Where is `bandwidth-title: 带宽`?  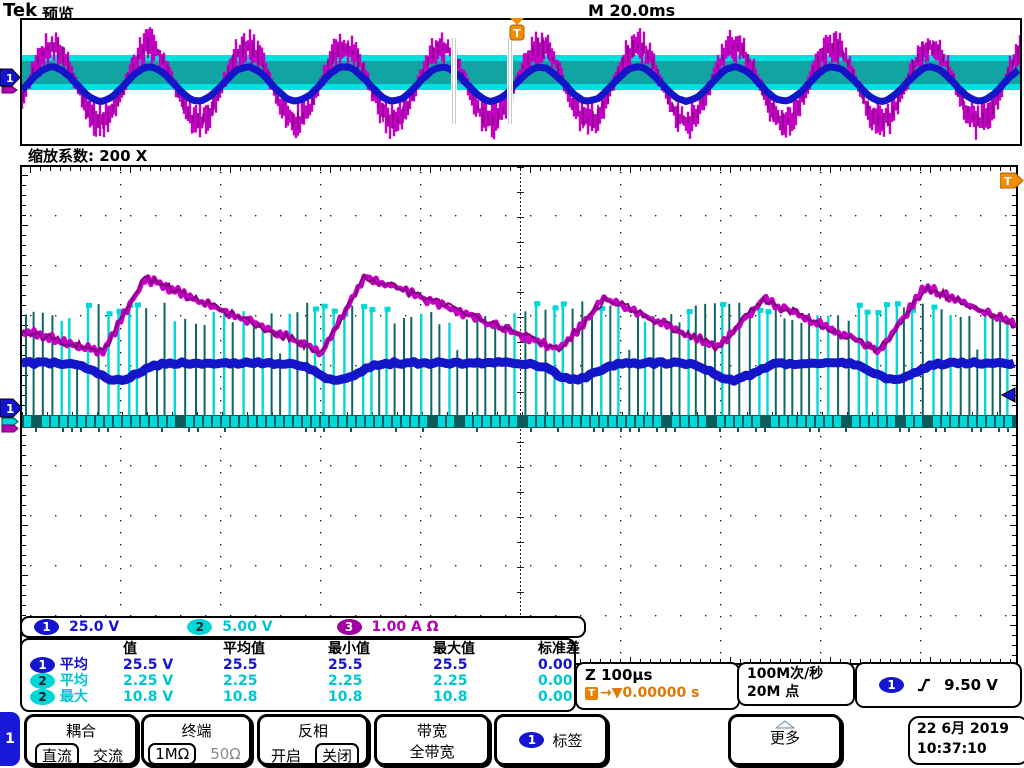
bandwidth-title: 带宽 is located at coordinates (431, 731).